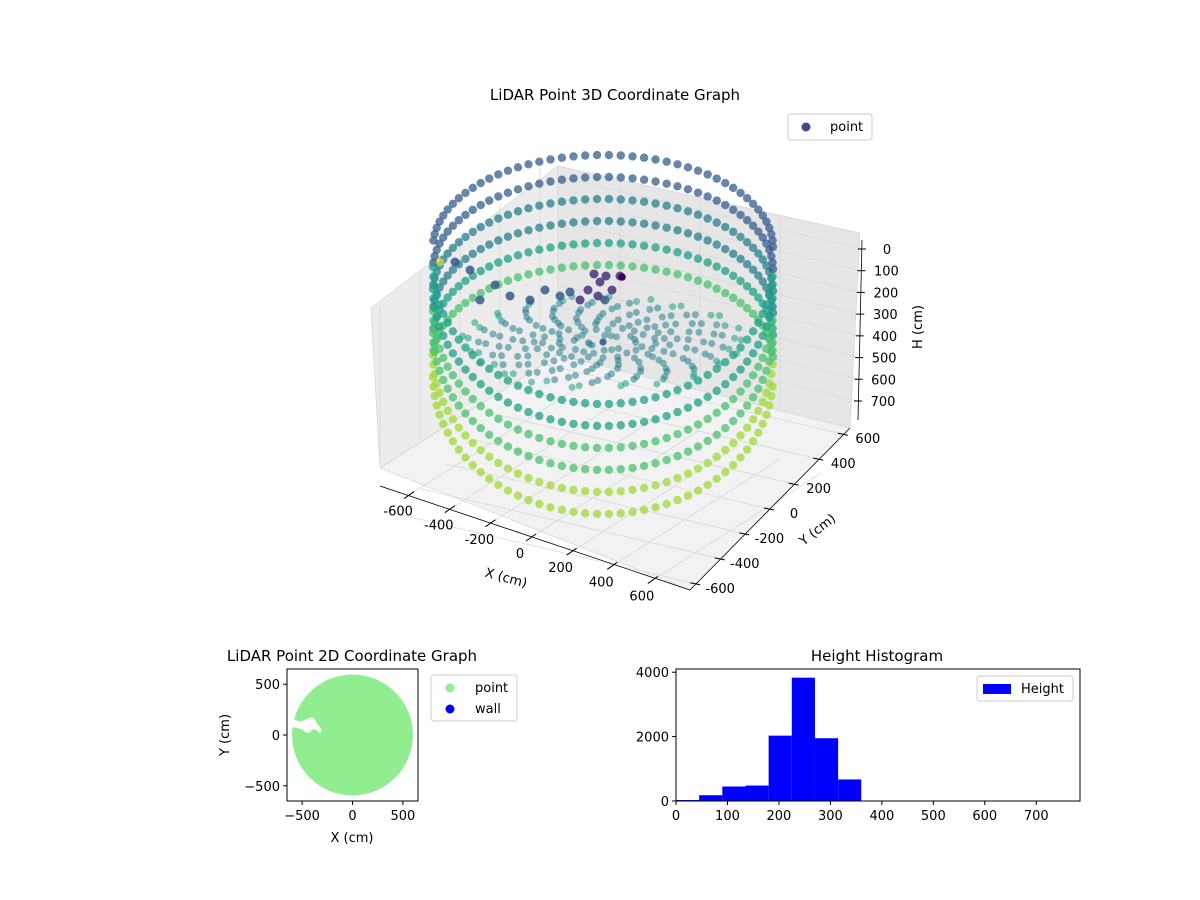 This screenshot has width=1200, height=900. What do you see at coordinates (843, 464) in the screenshot?
I see `y-tick-label-3d: 400` at bounding box center [843, 464].